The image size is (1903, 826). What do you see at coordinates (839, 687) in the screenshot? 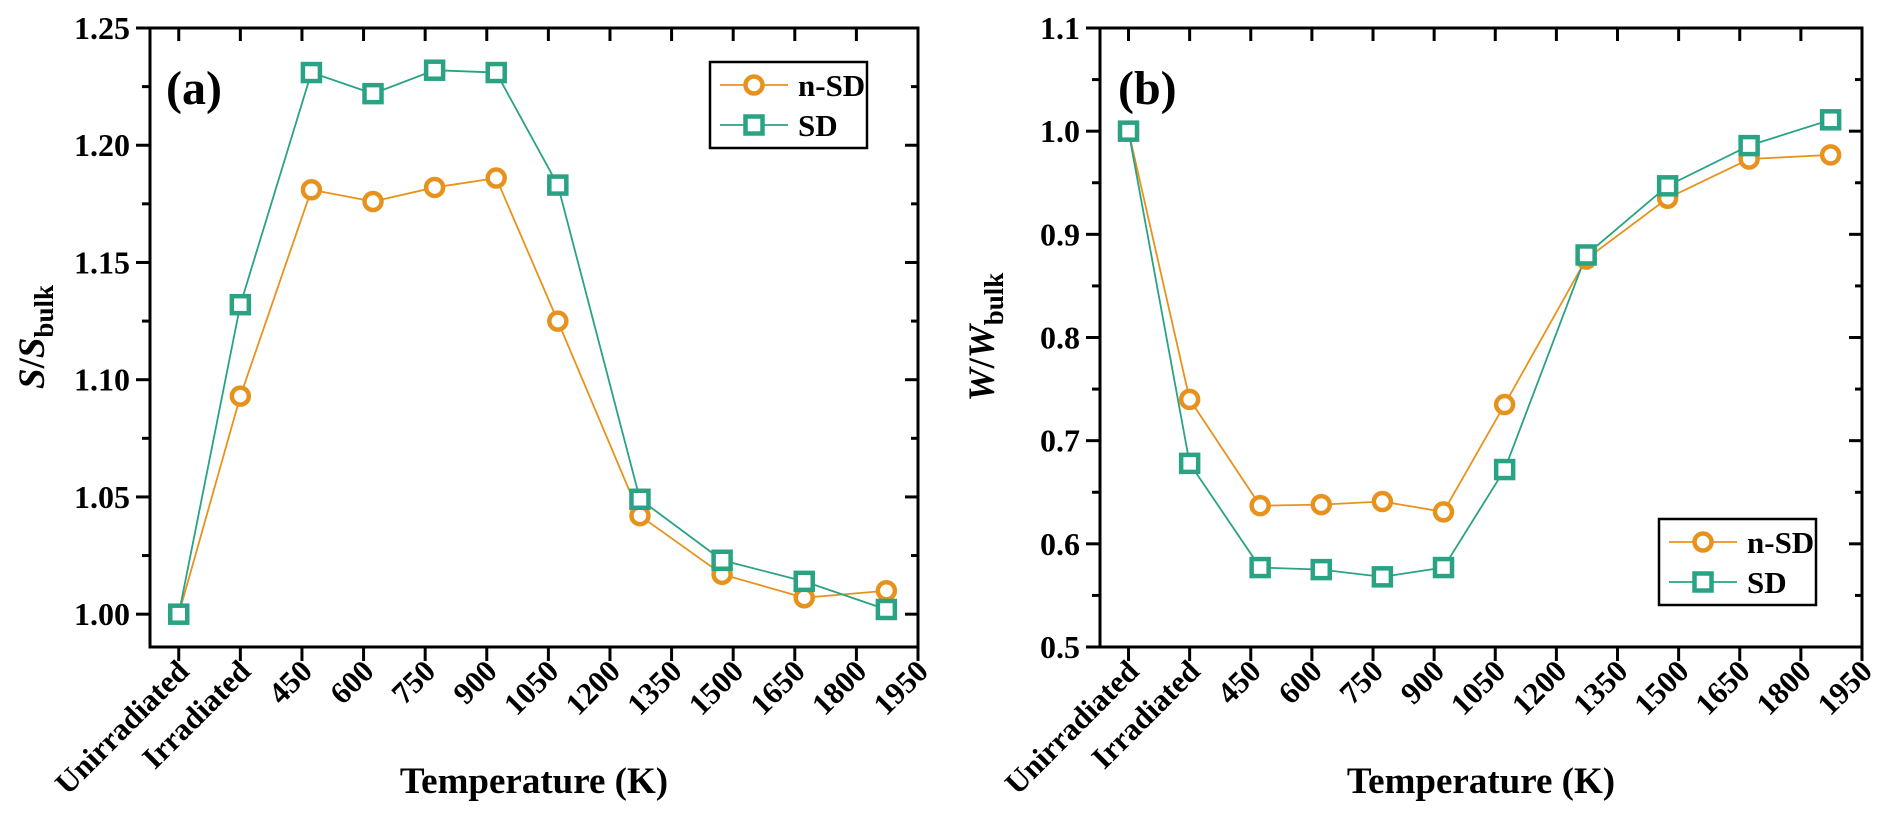
I see `panel-a-x-tick-label: 1800` at bounding box center [839, 687].